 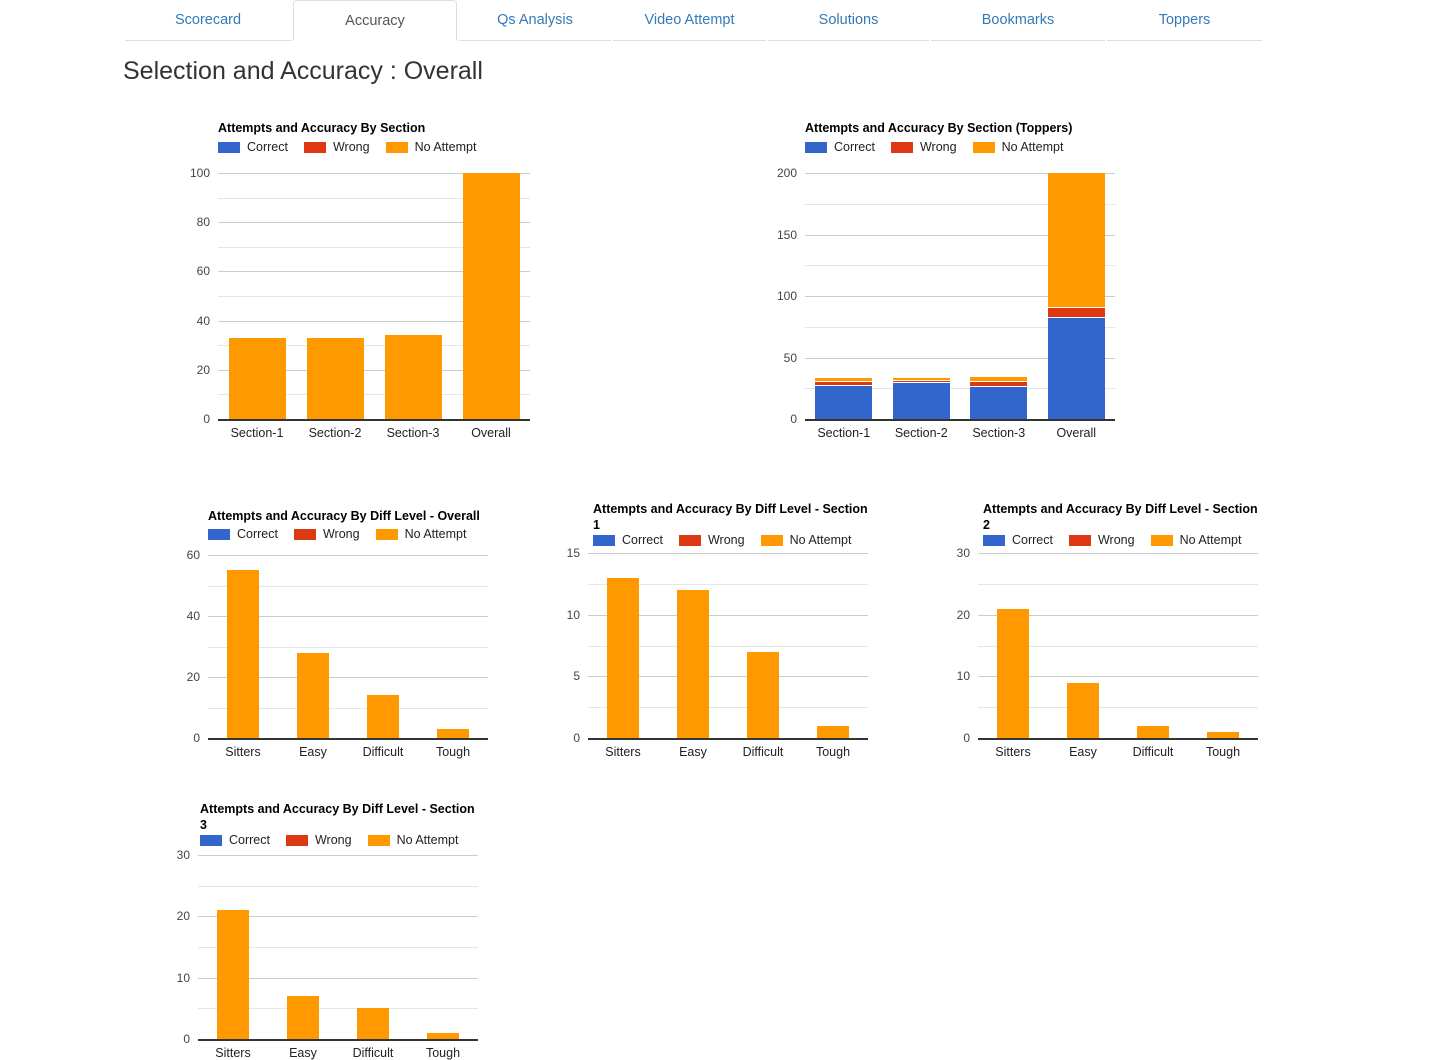 What do you see at coordinates (1184, 20) in the screenshot?
I see `tab-toppers: Toppers` at bounding box center [1184, 20].